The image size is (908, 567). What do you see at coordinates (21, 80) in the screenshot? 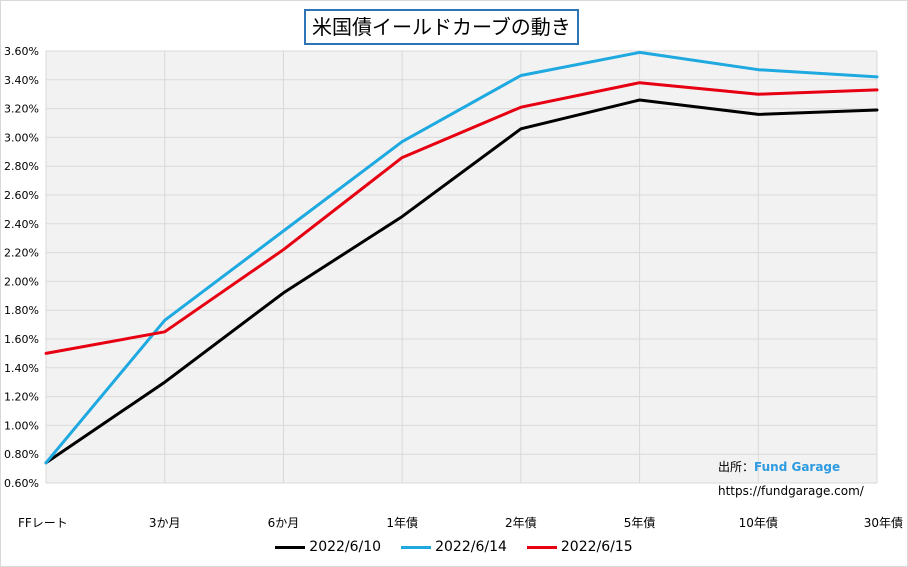
I see `y-tick-label: 3.40%` at bounding box center [21, 80].